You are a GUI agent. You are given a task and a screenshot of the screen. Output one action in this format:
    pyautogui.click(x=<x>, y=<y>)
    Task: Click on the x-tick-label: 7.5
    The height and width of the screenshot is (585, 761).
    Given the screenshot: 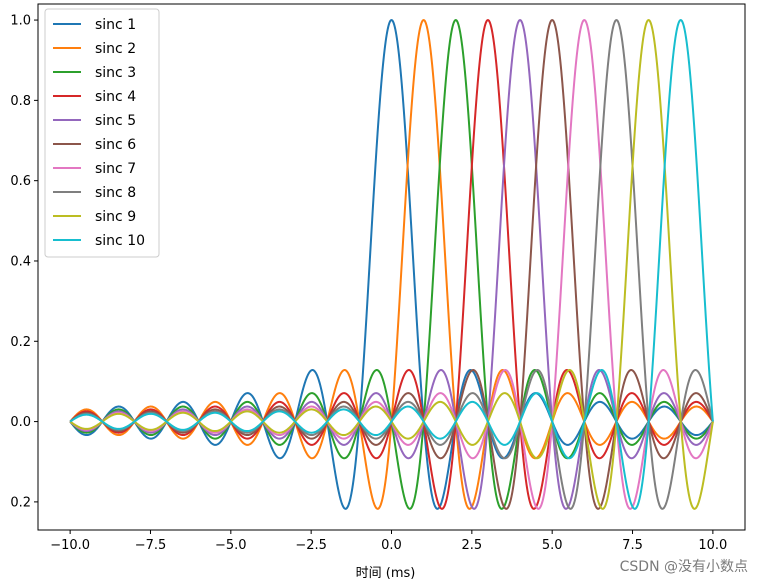 What is the action you would take?
    pyautogui.click(x=632, y=545)
    